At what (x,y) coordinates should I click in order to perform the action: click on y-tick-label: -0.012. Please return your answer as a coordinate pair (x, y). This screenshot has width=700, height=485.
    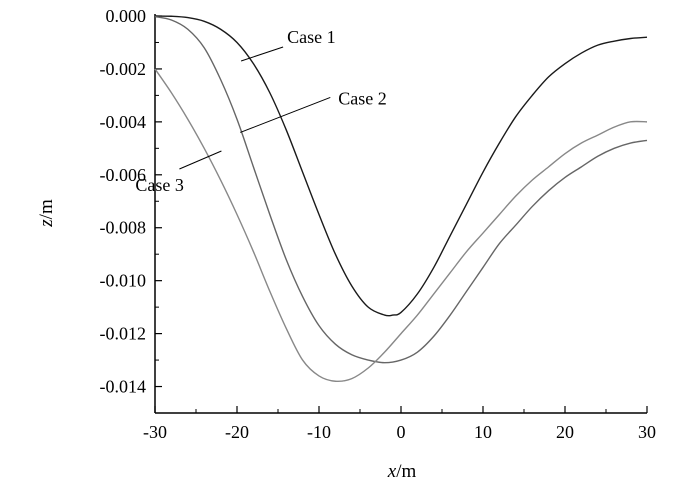
    Looking at the image, I should click on (123, 334).